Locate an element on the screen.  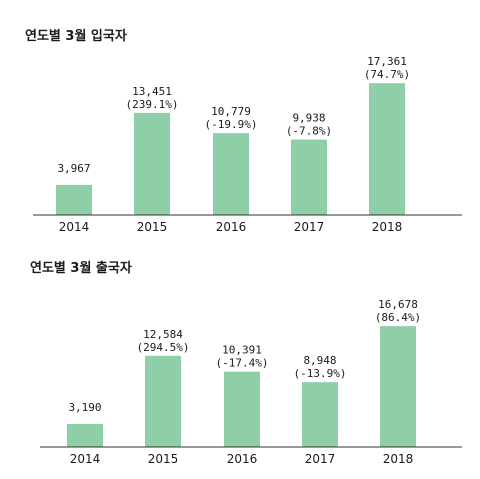
departures-x-tick-label: 2017 is located at coordinates (320, 459).